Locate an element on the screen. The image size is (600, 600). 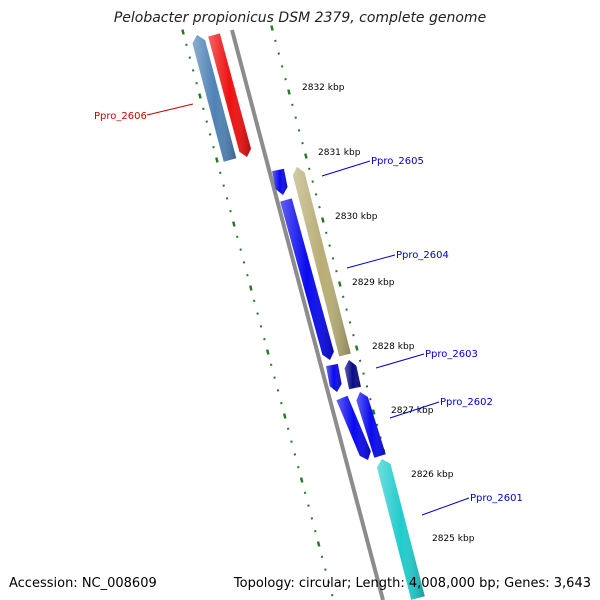
gene-label-ppro-2604: Ppro_2604 is located at coordinates (422, 255).